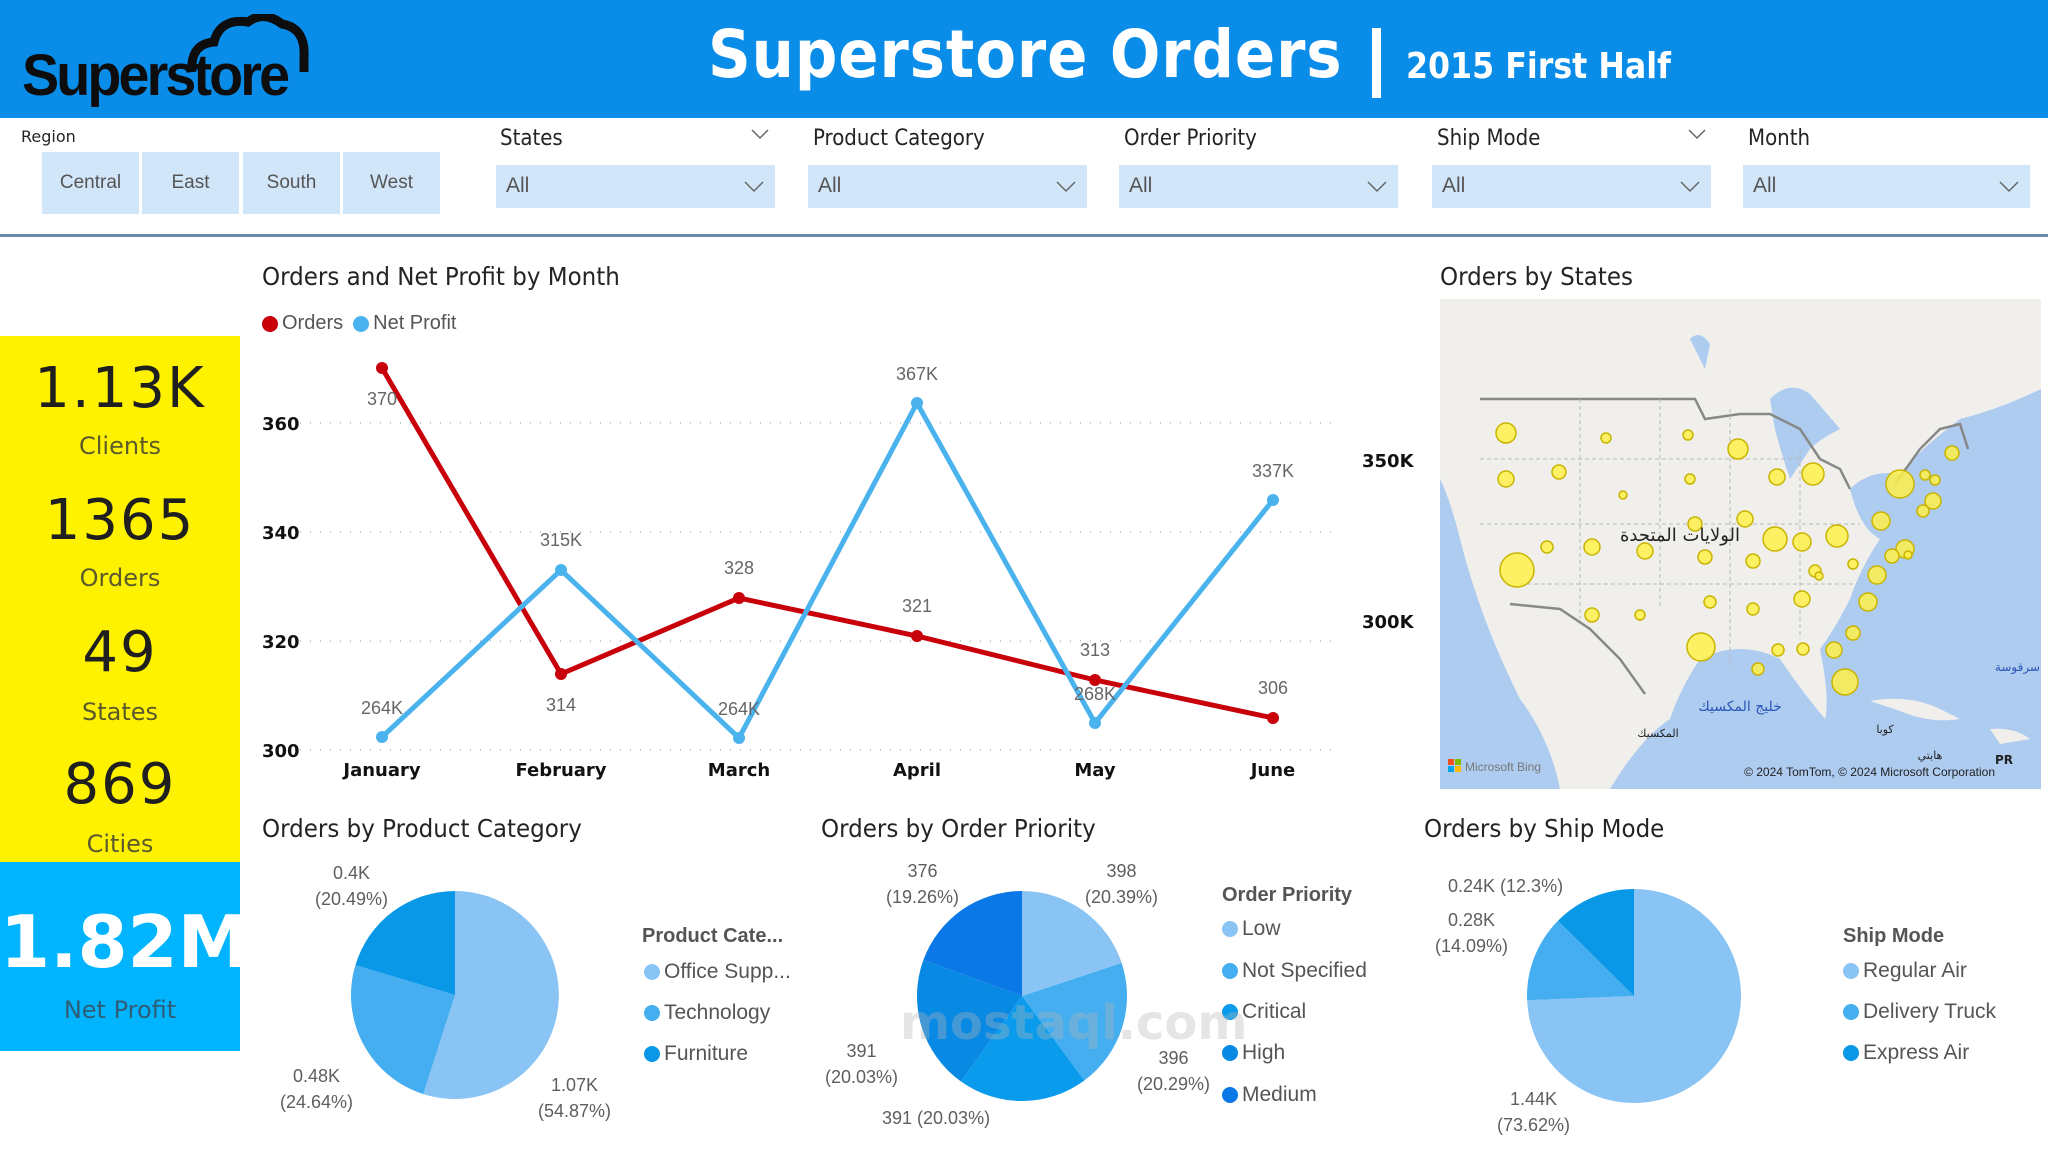 The image size is (2048, 1152). I want to click on ship-mode-pie, so click(1634, 996).